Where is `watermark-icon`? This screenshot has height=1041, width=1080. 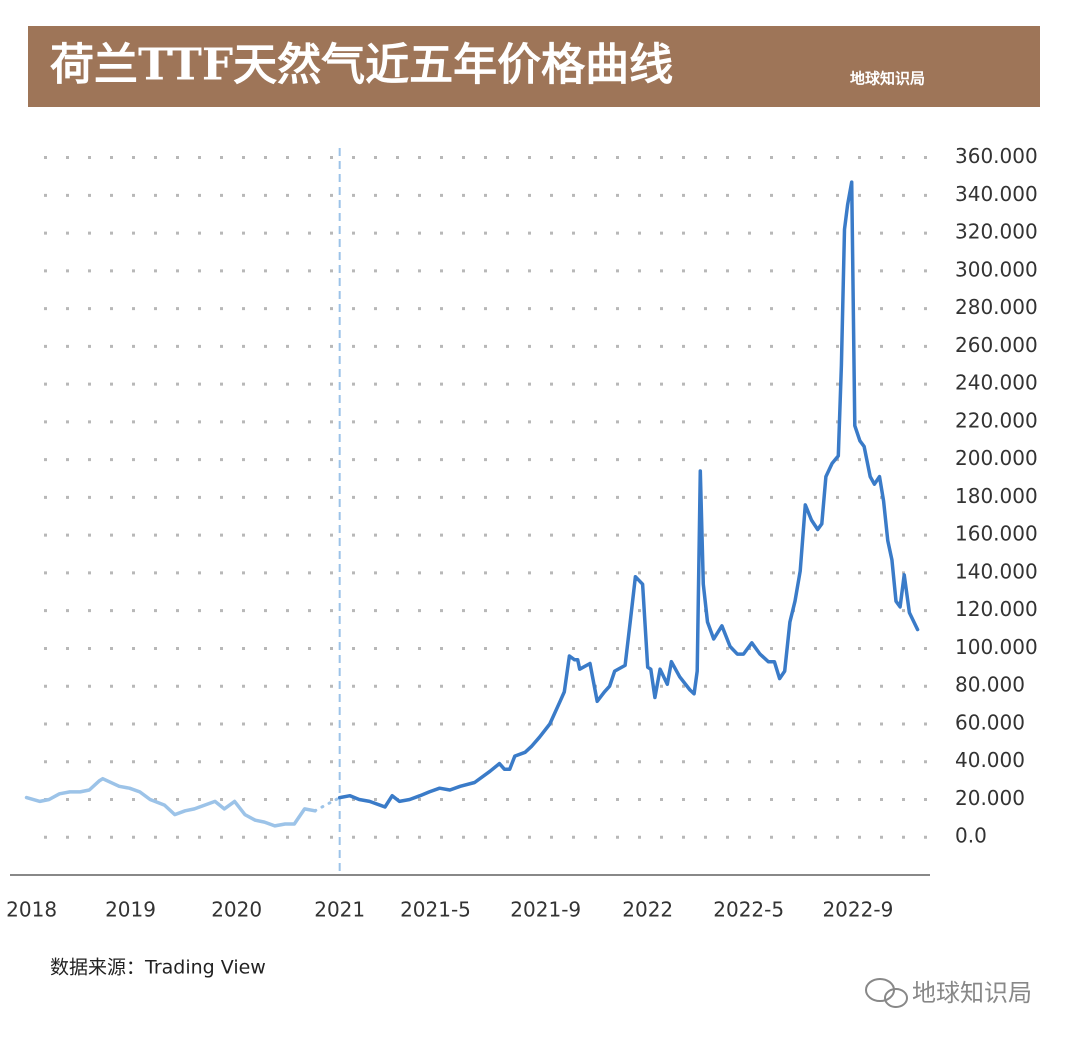 watermark-icon is located at coordinates (886, 993).